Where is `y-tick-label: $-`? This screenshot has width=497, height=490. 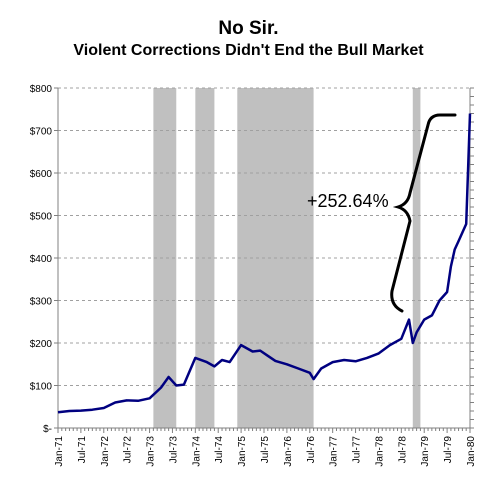 y-tick-label: $- is located at coordinates (47, 429).